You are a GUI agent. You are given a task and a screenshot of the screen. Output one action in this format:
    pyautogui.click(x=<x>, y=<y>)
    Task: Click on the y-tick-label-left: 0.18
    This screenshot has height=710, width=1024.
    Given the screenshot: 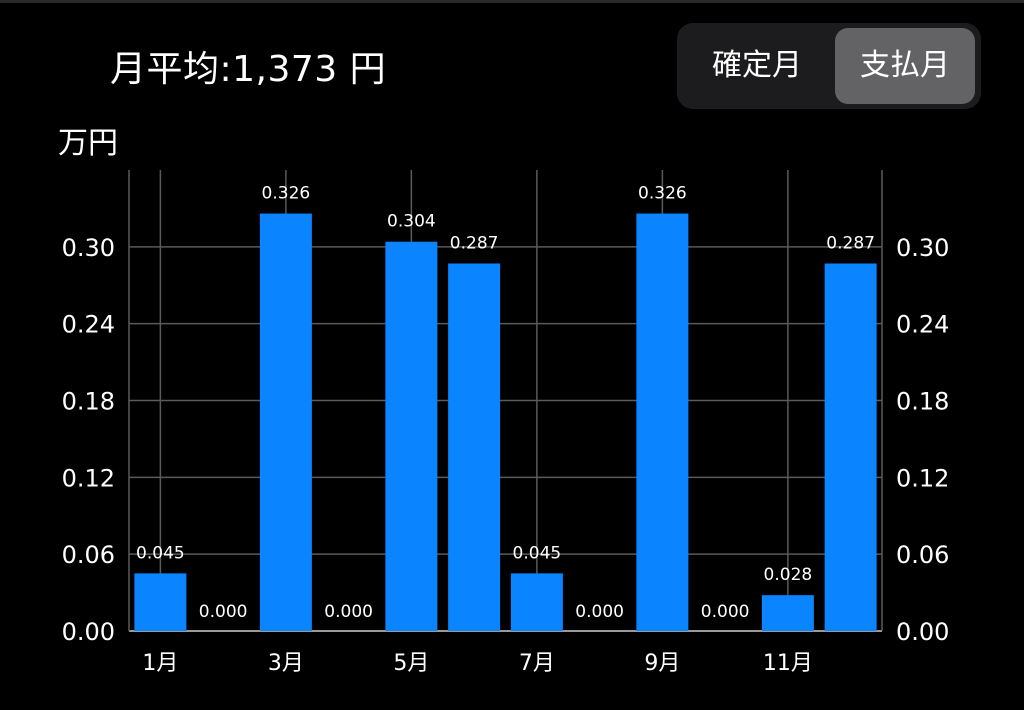 What is the action you would take?
    pyautogui.click(x=88, y=402)
    